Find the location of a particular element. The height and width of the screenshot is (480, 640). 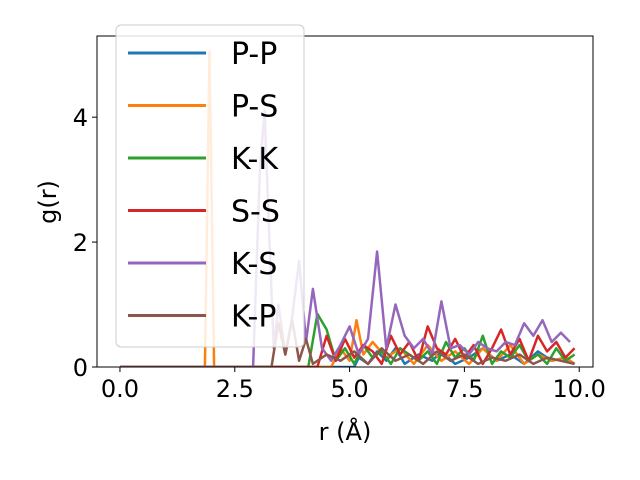

legend-label: K-P is located at coordinates (253, 317).